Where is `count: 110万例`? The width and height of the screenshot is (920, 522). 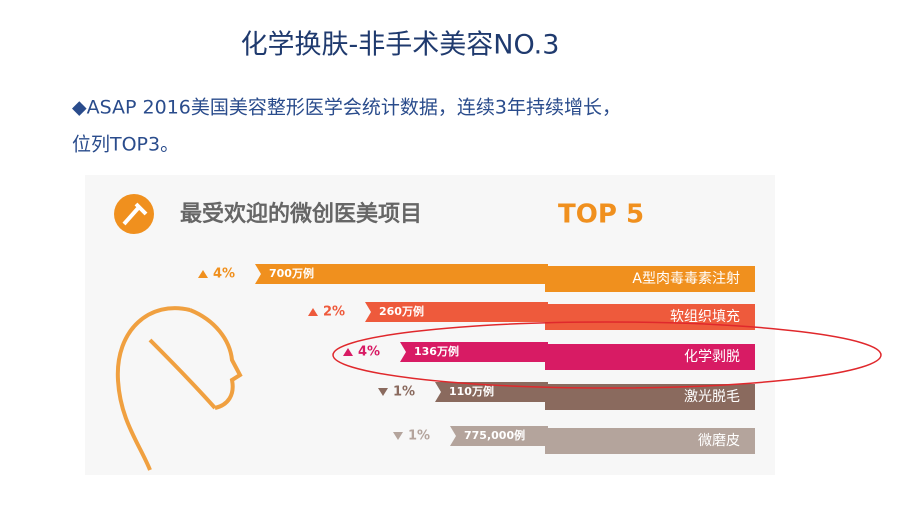 count: 110万例 is located at coordinates (471, 391).